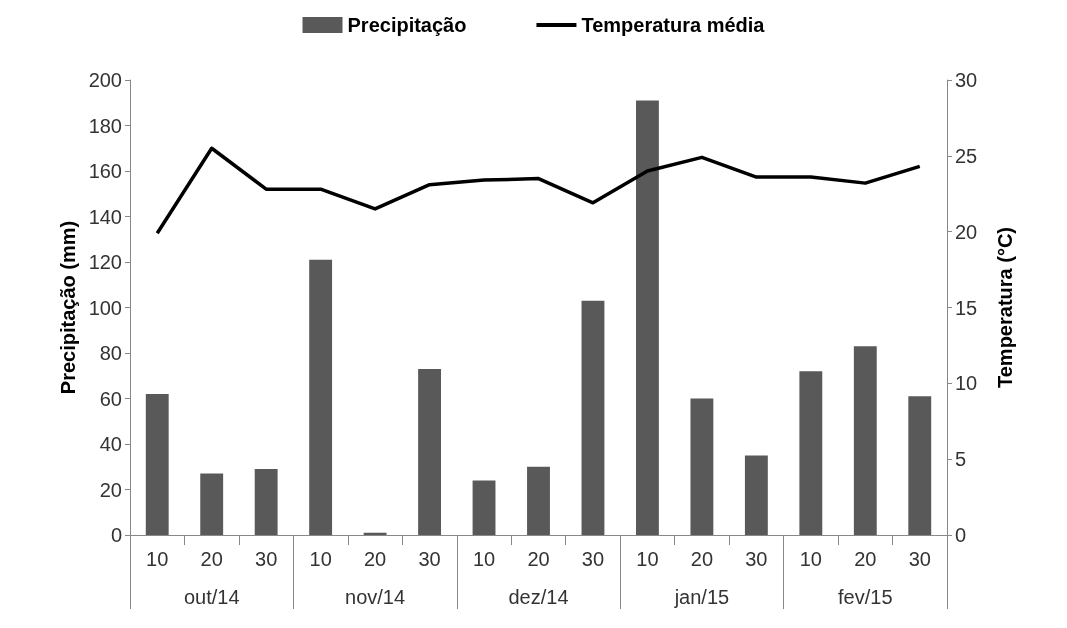 This screenshot has height=628, width=1067. Describe the element at coordinates (701, 597) in the screenshot. I see `text: jan/15` at that location.